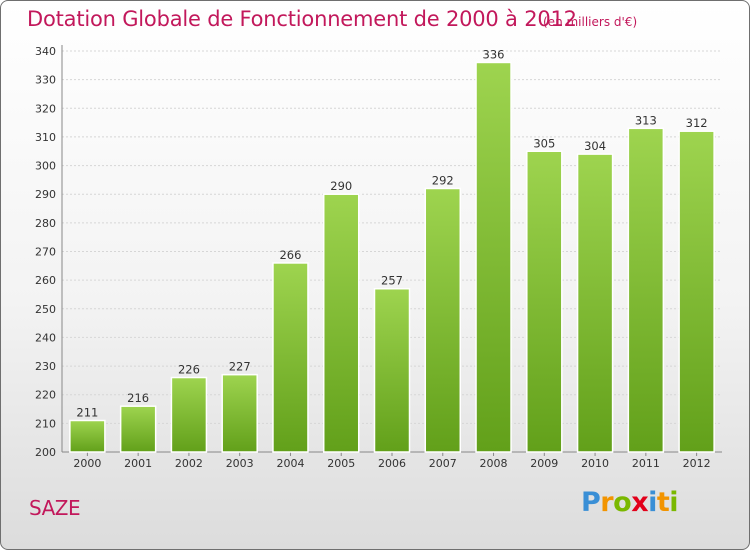  Describe the element at coordinates (189, 414) in the screenshot. I see `bar-2002` at that location.